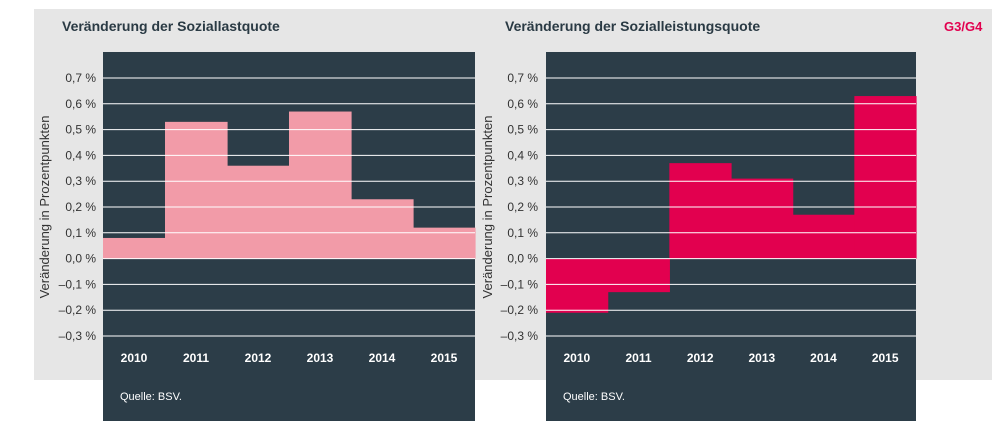  I want to click on chart-0-ytick-label: –0,1 %, so click(78, 284).